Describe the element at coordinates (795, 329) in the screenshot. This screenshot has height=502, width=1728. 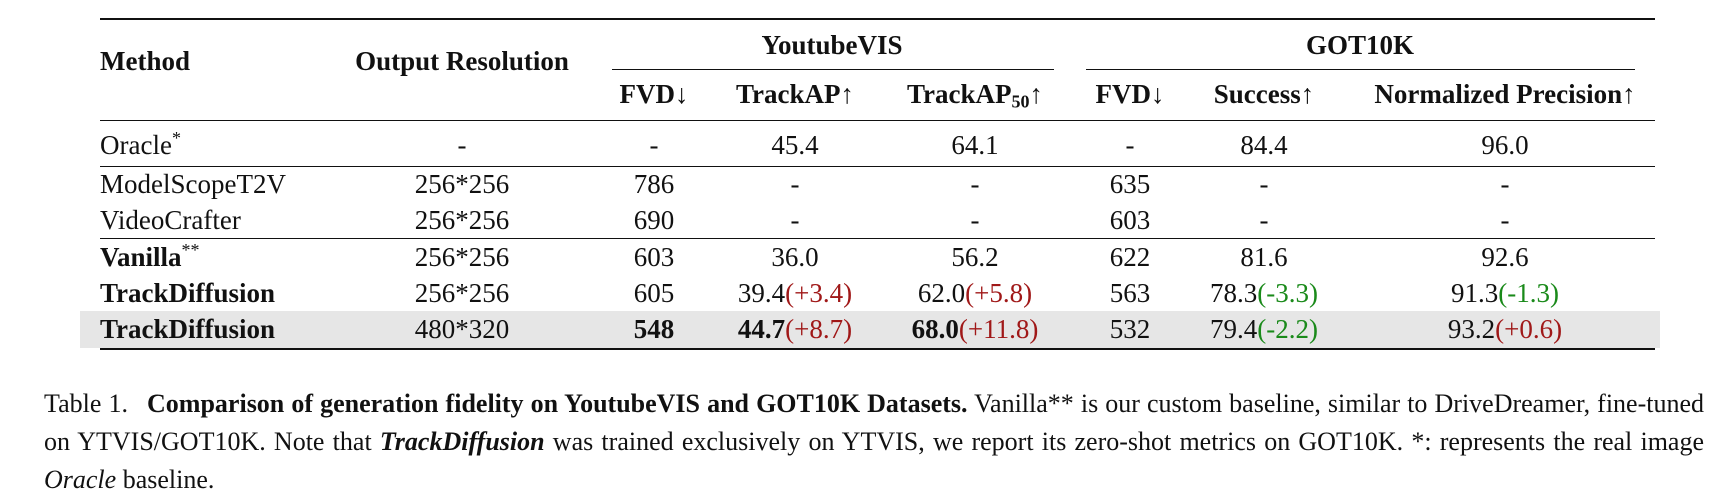
I see `cell-yt-trackap: 44.7(+8.7)` at that location.